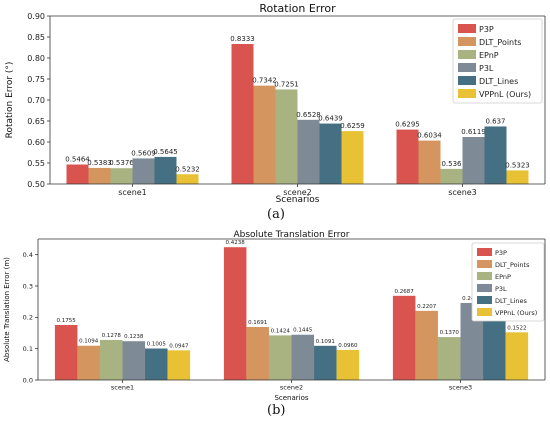  What do you see at coordinates (348, 346) in the screenshot?
I see `data-label: 0.0960` at bounding box center [348, 346].